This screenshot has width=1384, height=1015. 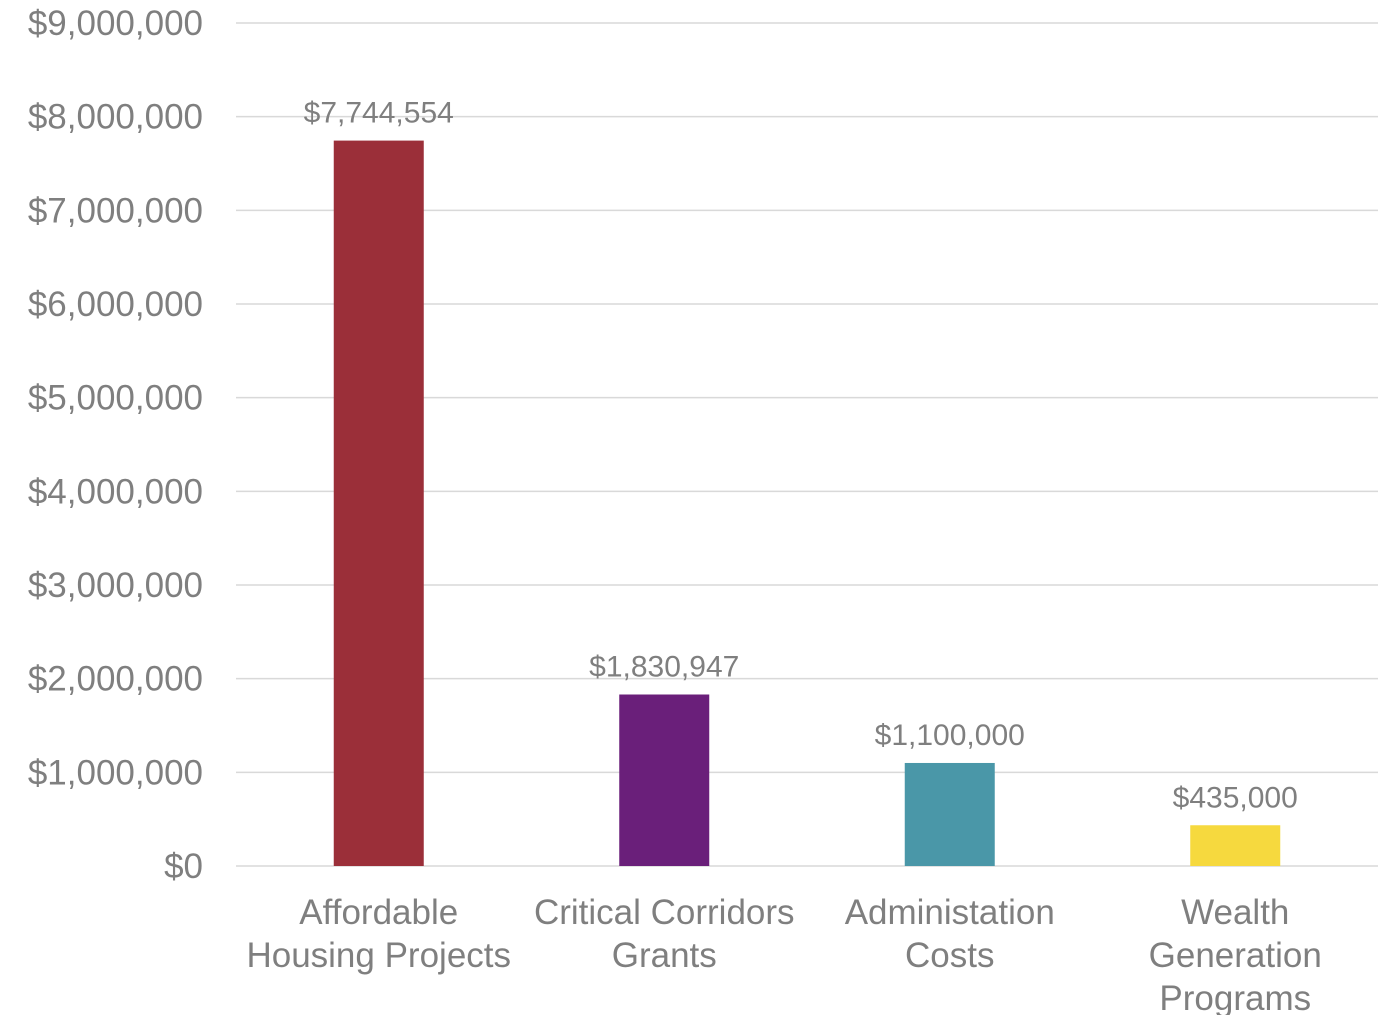 What do you see at coordinates (664, 955) in the screenshot?
I see `x-tick-label-line: Grants` at bounding box center [664, 955].